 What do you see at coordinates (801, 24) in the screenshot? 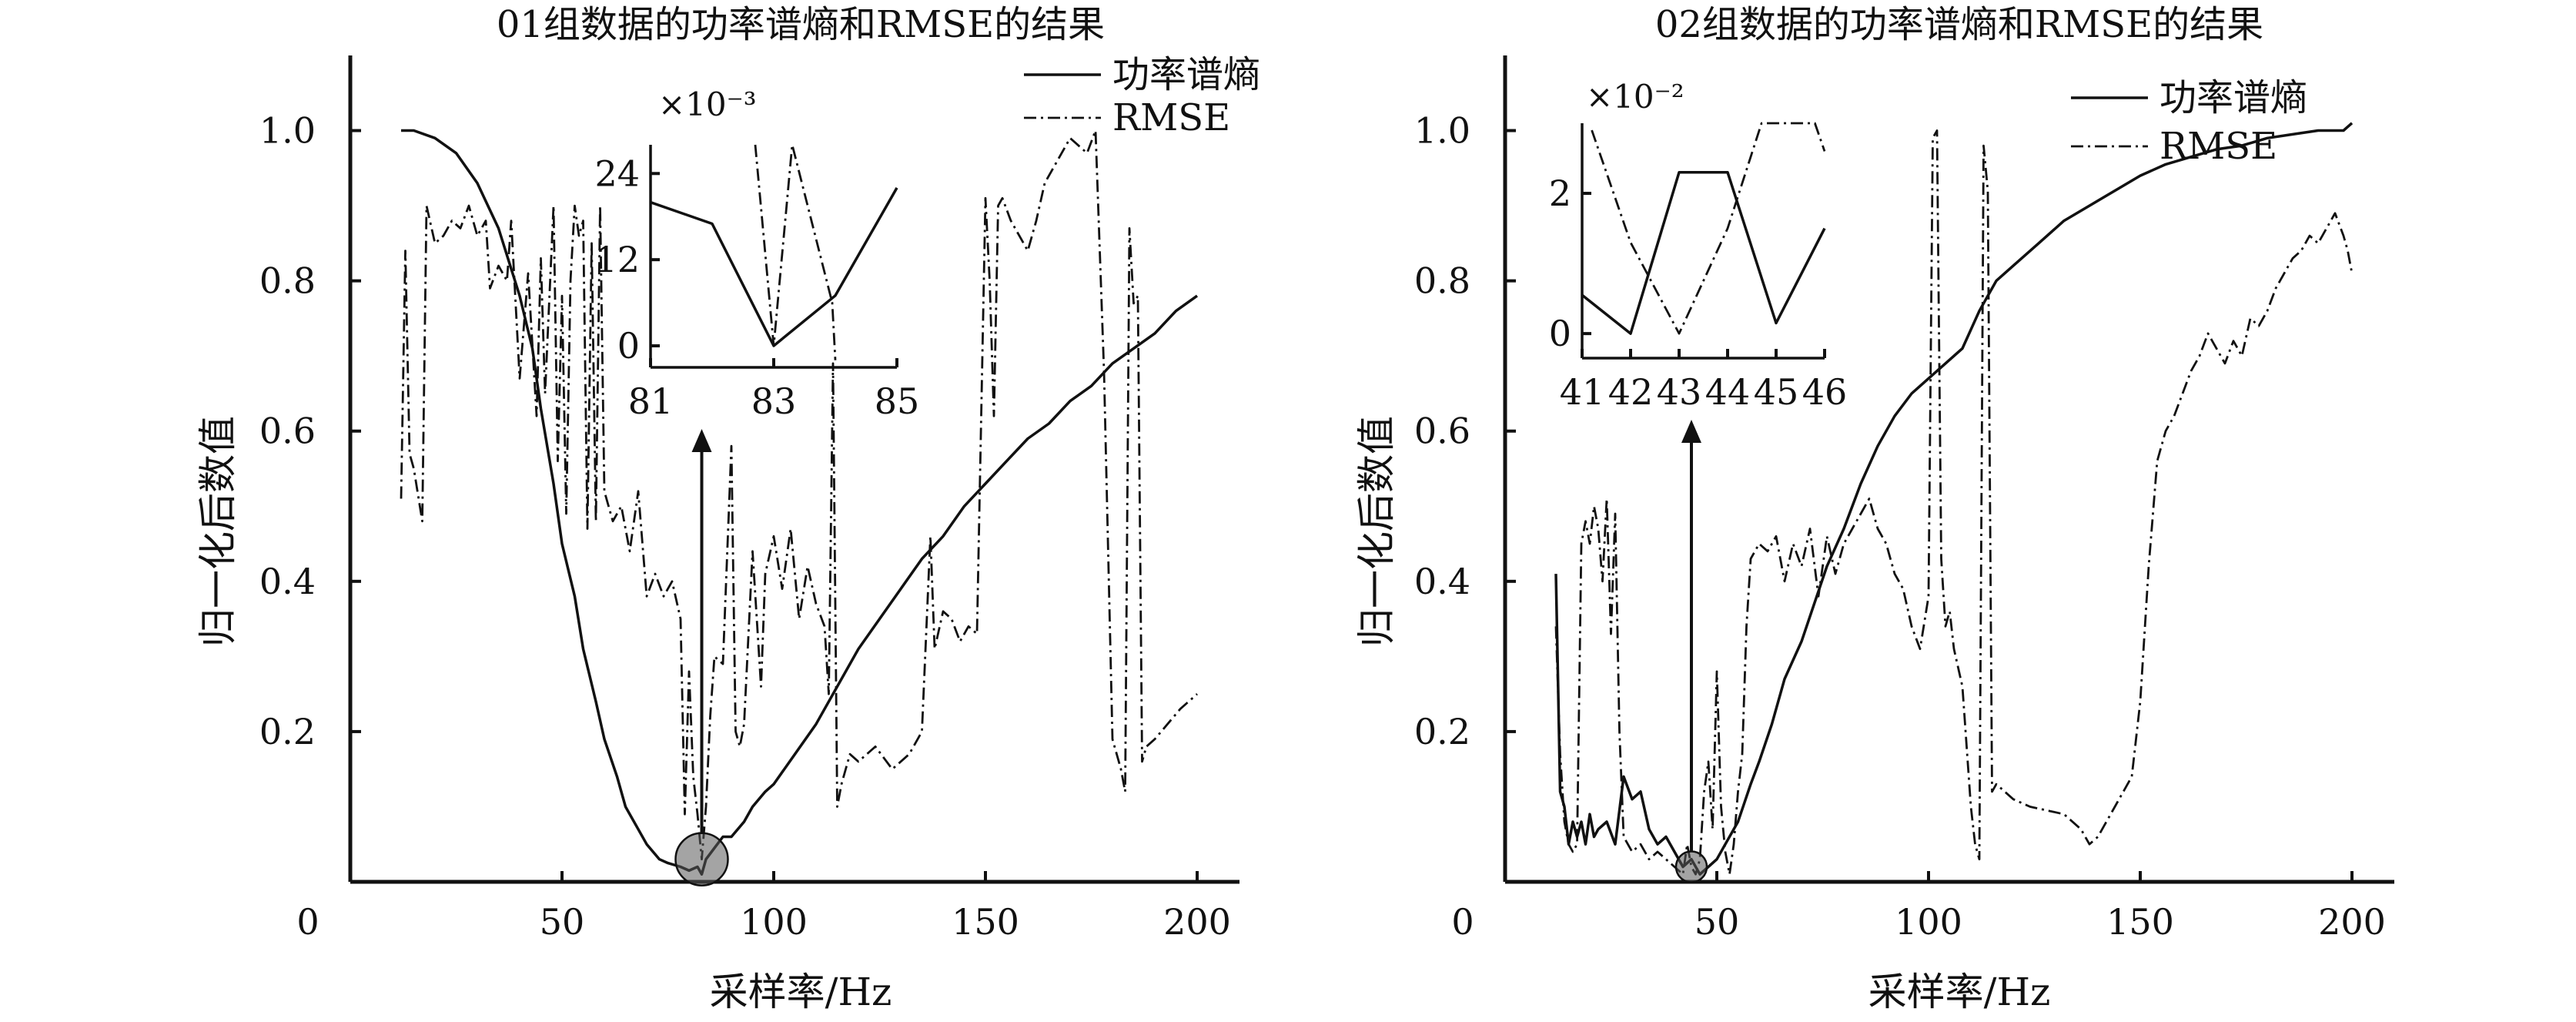
I see `chart-title: 01组数据的功率谱熵和RMSE的结果` at bounding box center [801, 24].